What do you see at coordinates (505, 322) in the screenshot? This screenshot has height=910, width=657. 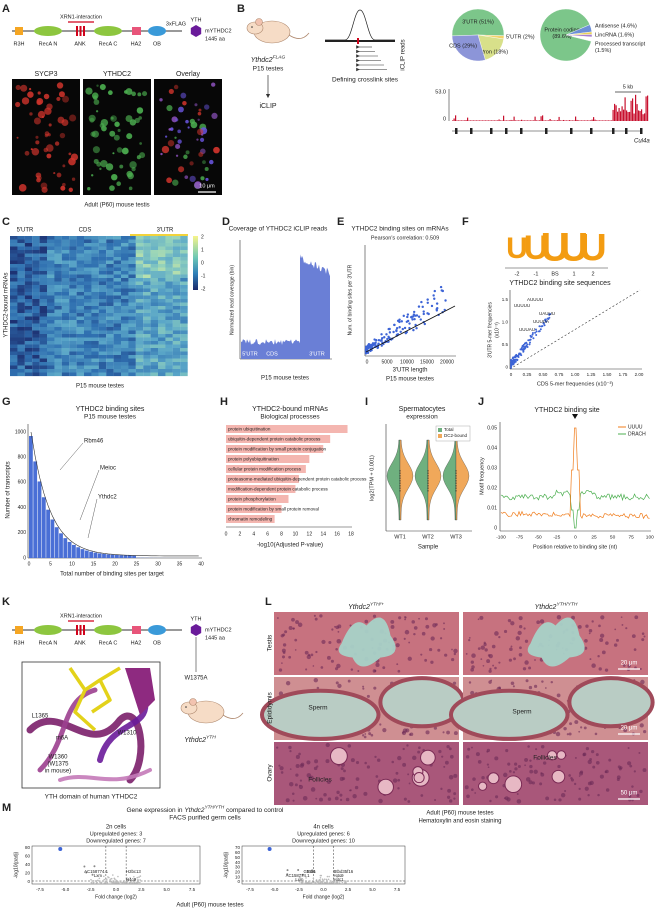 I see `y-tick-label: 1.0` at bounding box center [505, 322].